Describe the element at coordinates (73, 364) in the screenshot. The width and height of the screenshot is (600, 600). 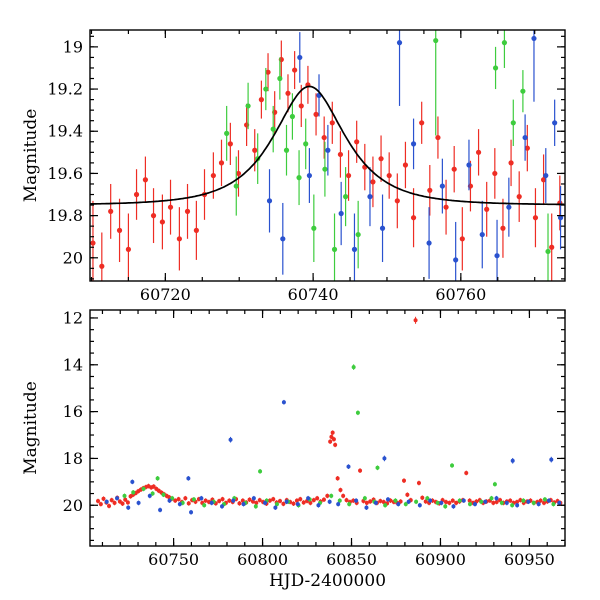
I see `y-tick-label: 14` at that location.